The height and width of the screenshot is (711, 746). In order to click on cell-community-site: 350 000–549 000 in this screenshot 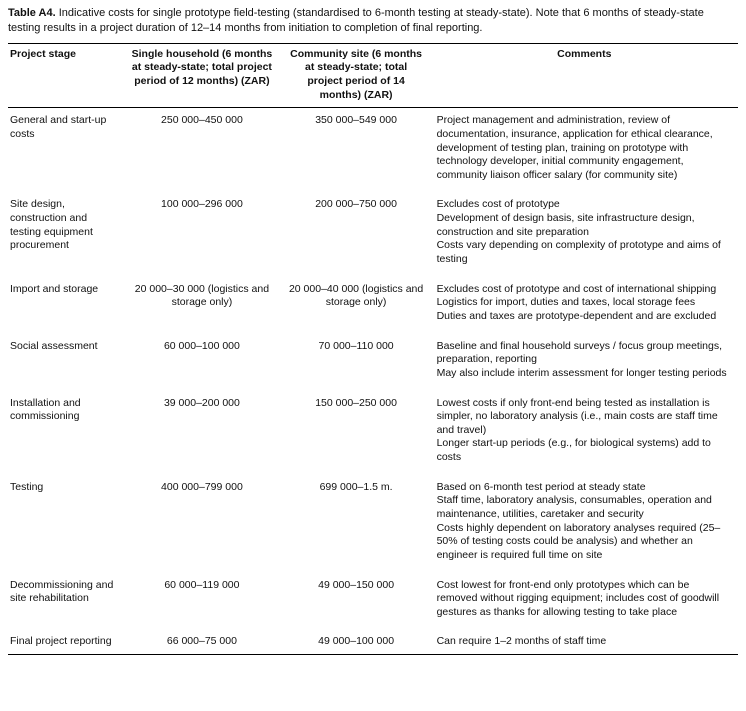, I will do `click(356, 120)`.